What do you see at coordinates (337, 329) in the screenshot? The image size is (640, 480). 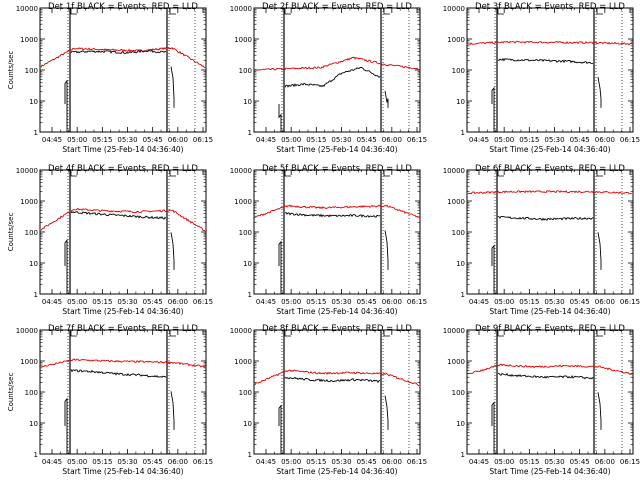 I see `chart-title: Det 8f BLACK = Events, RED = LLD` at bounding box center [337, 329].